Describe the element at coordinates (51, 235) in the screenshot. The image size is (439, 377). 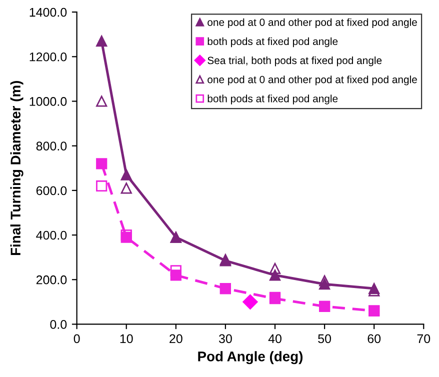
I see `y-tick-label: 400.0` at that location.